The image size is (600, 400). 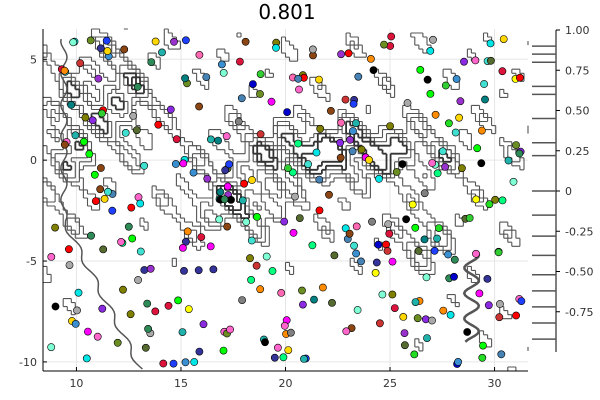 I want to click on x-tick-label: 20, so click(x=286, y=383).